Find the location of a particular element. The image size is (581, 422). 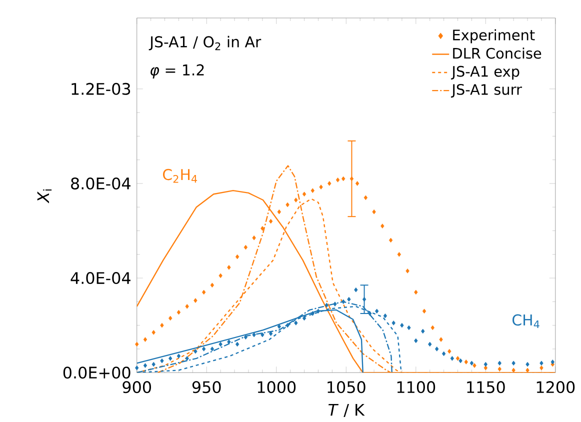

y-tick-label: 1.2E-03 is located at coordinates (101, 88).